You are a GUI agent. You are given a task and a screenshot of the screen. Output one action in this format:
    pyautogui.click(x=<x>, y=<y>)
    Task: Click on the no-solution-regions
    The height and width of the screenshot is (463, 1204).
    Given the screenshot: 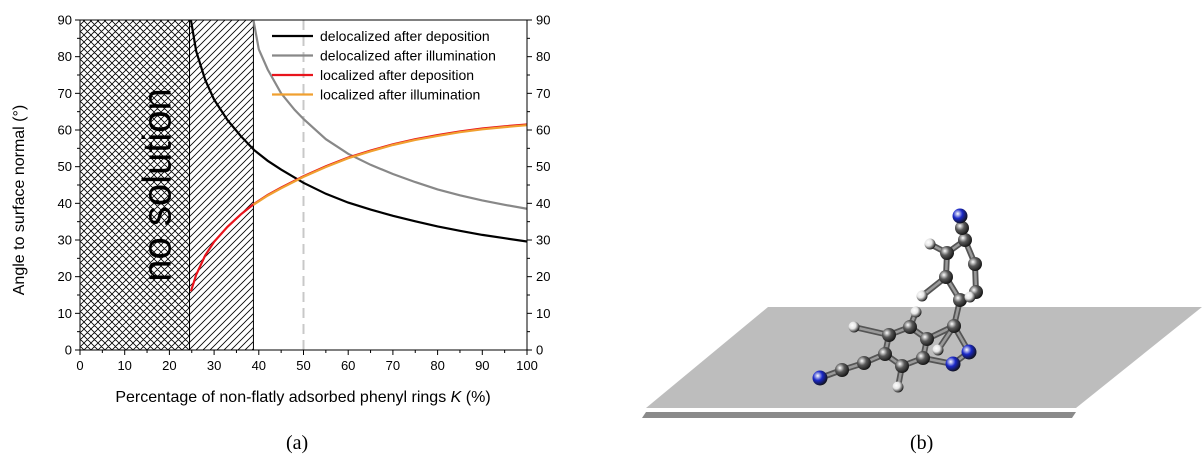 What is the action you would take?
    pyautogui.click(x=166, y=185)
    